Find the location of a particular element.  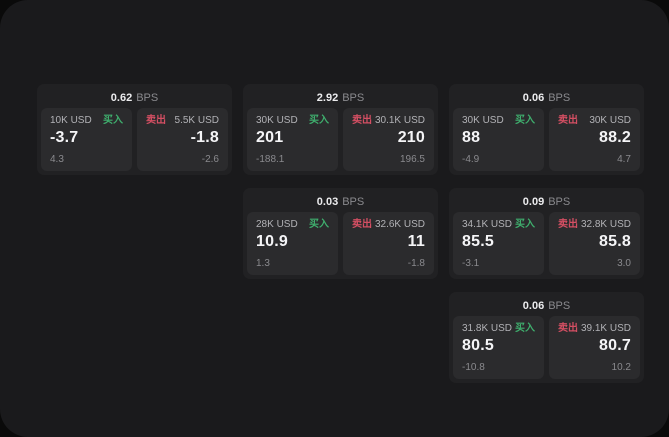

buy-price: 10.9 is located at coordinates (272, 241).